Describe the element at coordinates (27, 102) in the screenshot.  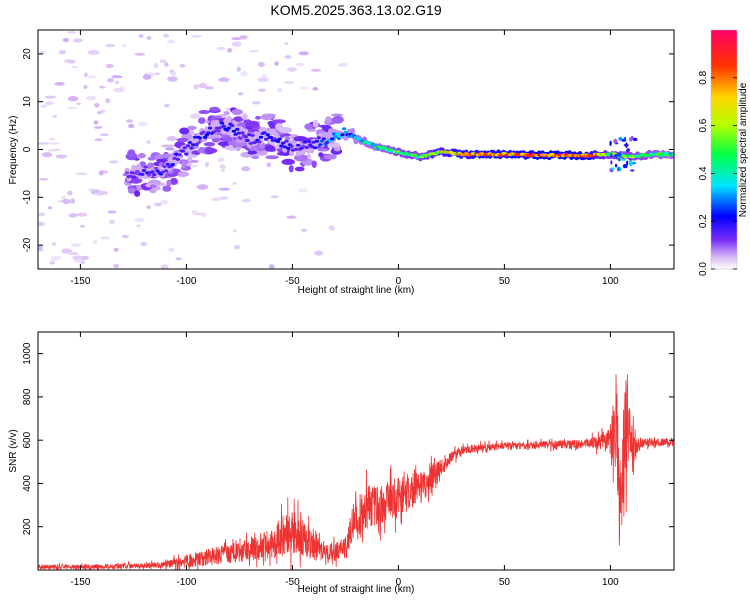
I see `y-tick-label: 10` at that location.